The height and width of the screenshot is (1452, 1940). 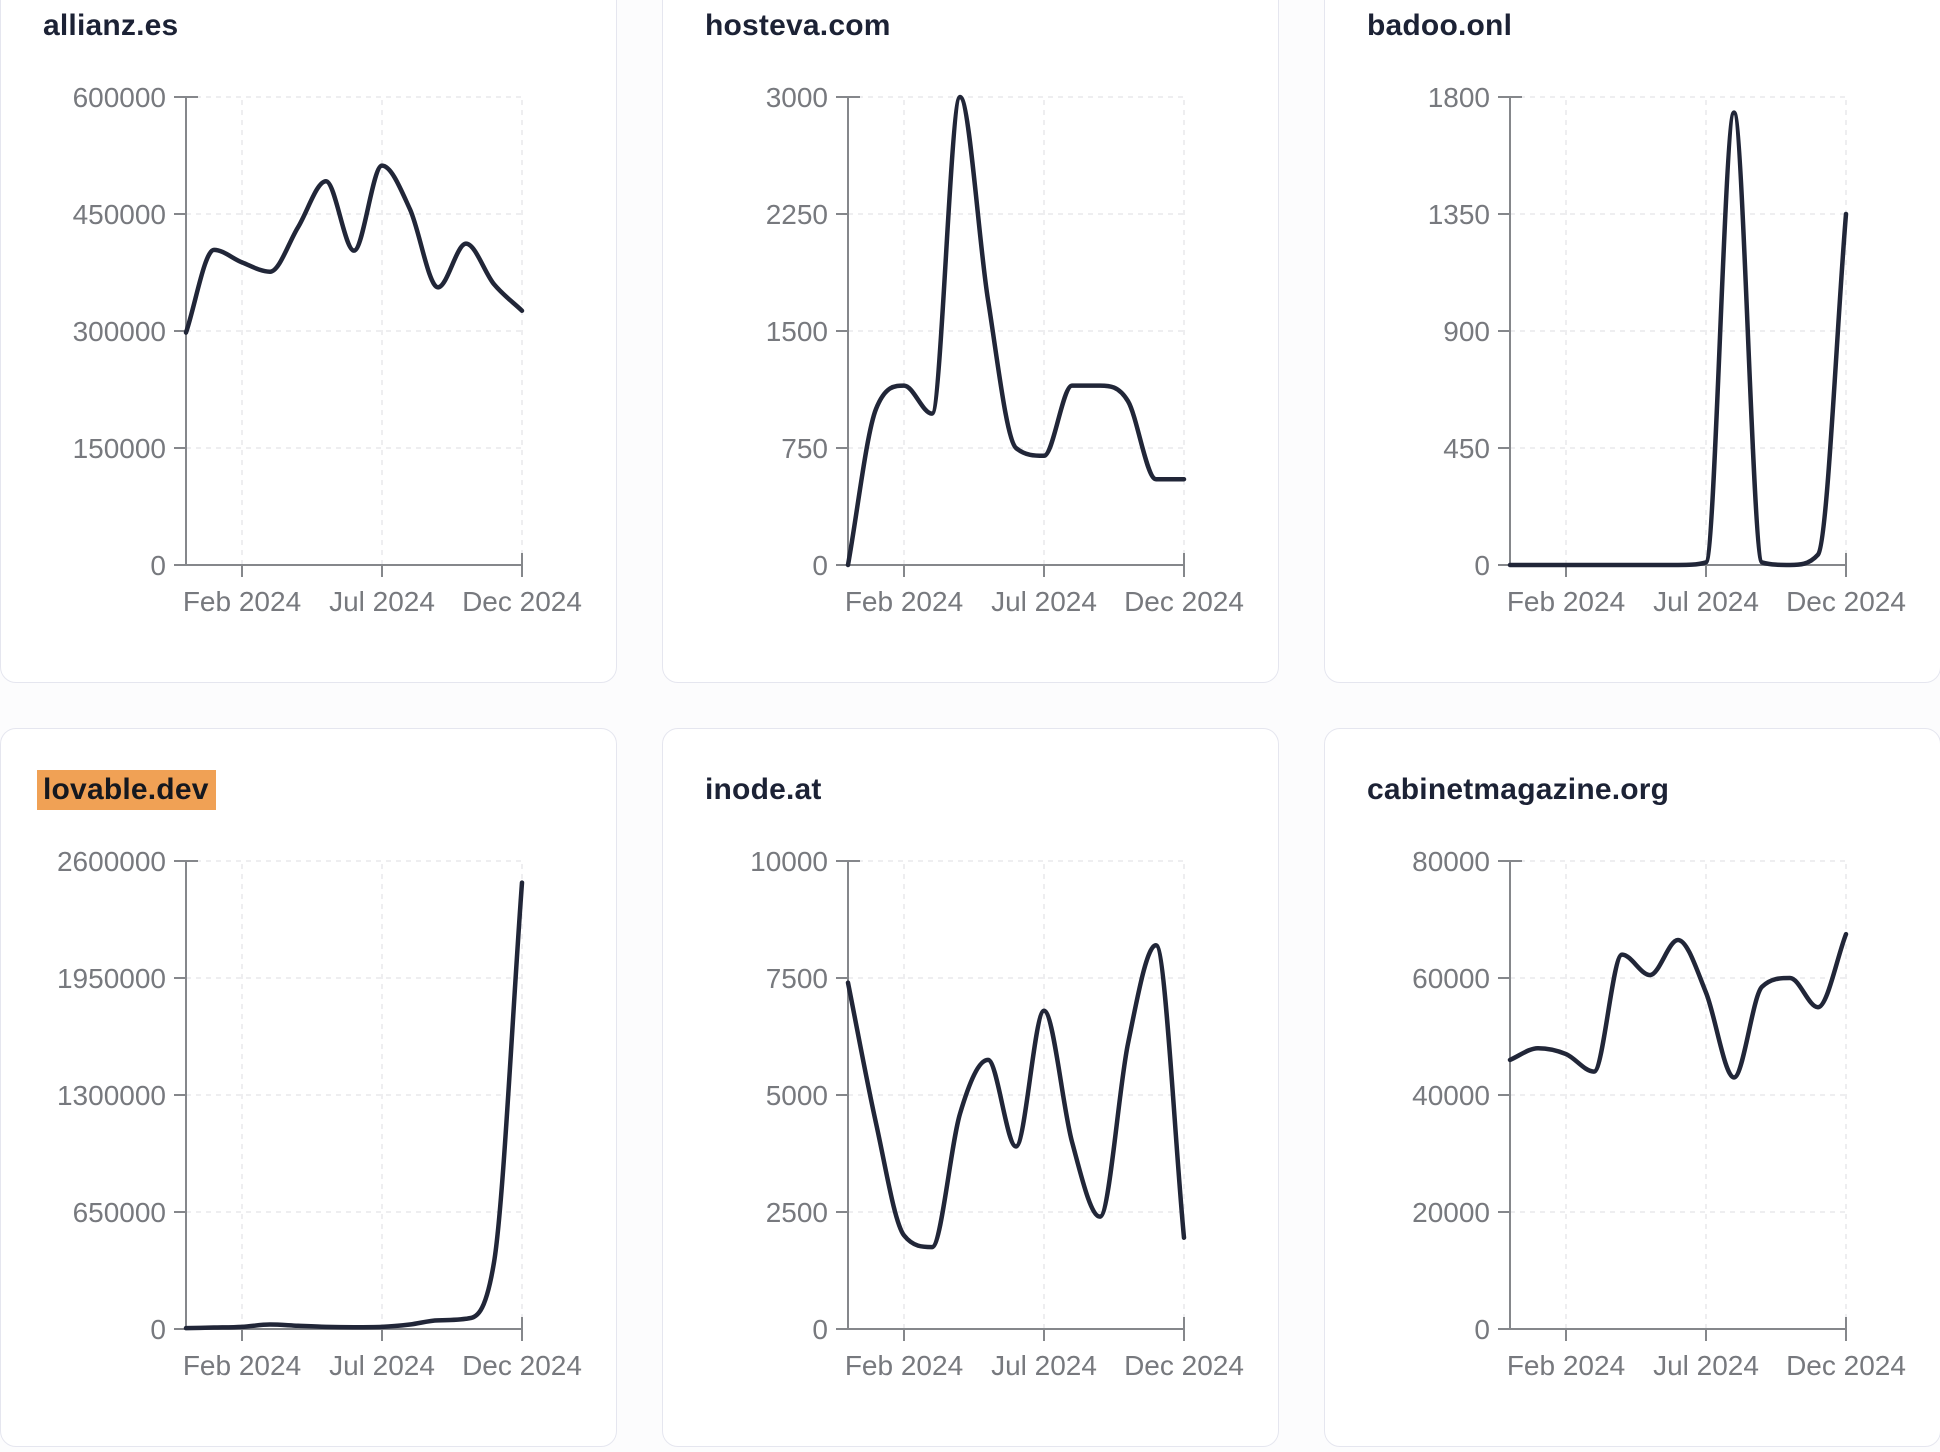 I want to click on chart-title: allianz.es, so click(x=110, y=26).